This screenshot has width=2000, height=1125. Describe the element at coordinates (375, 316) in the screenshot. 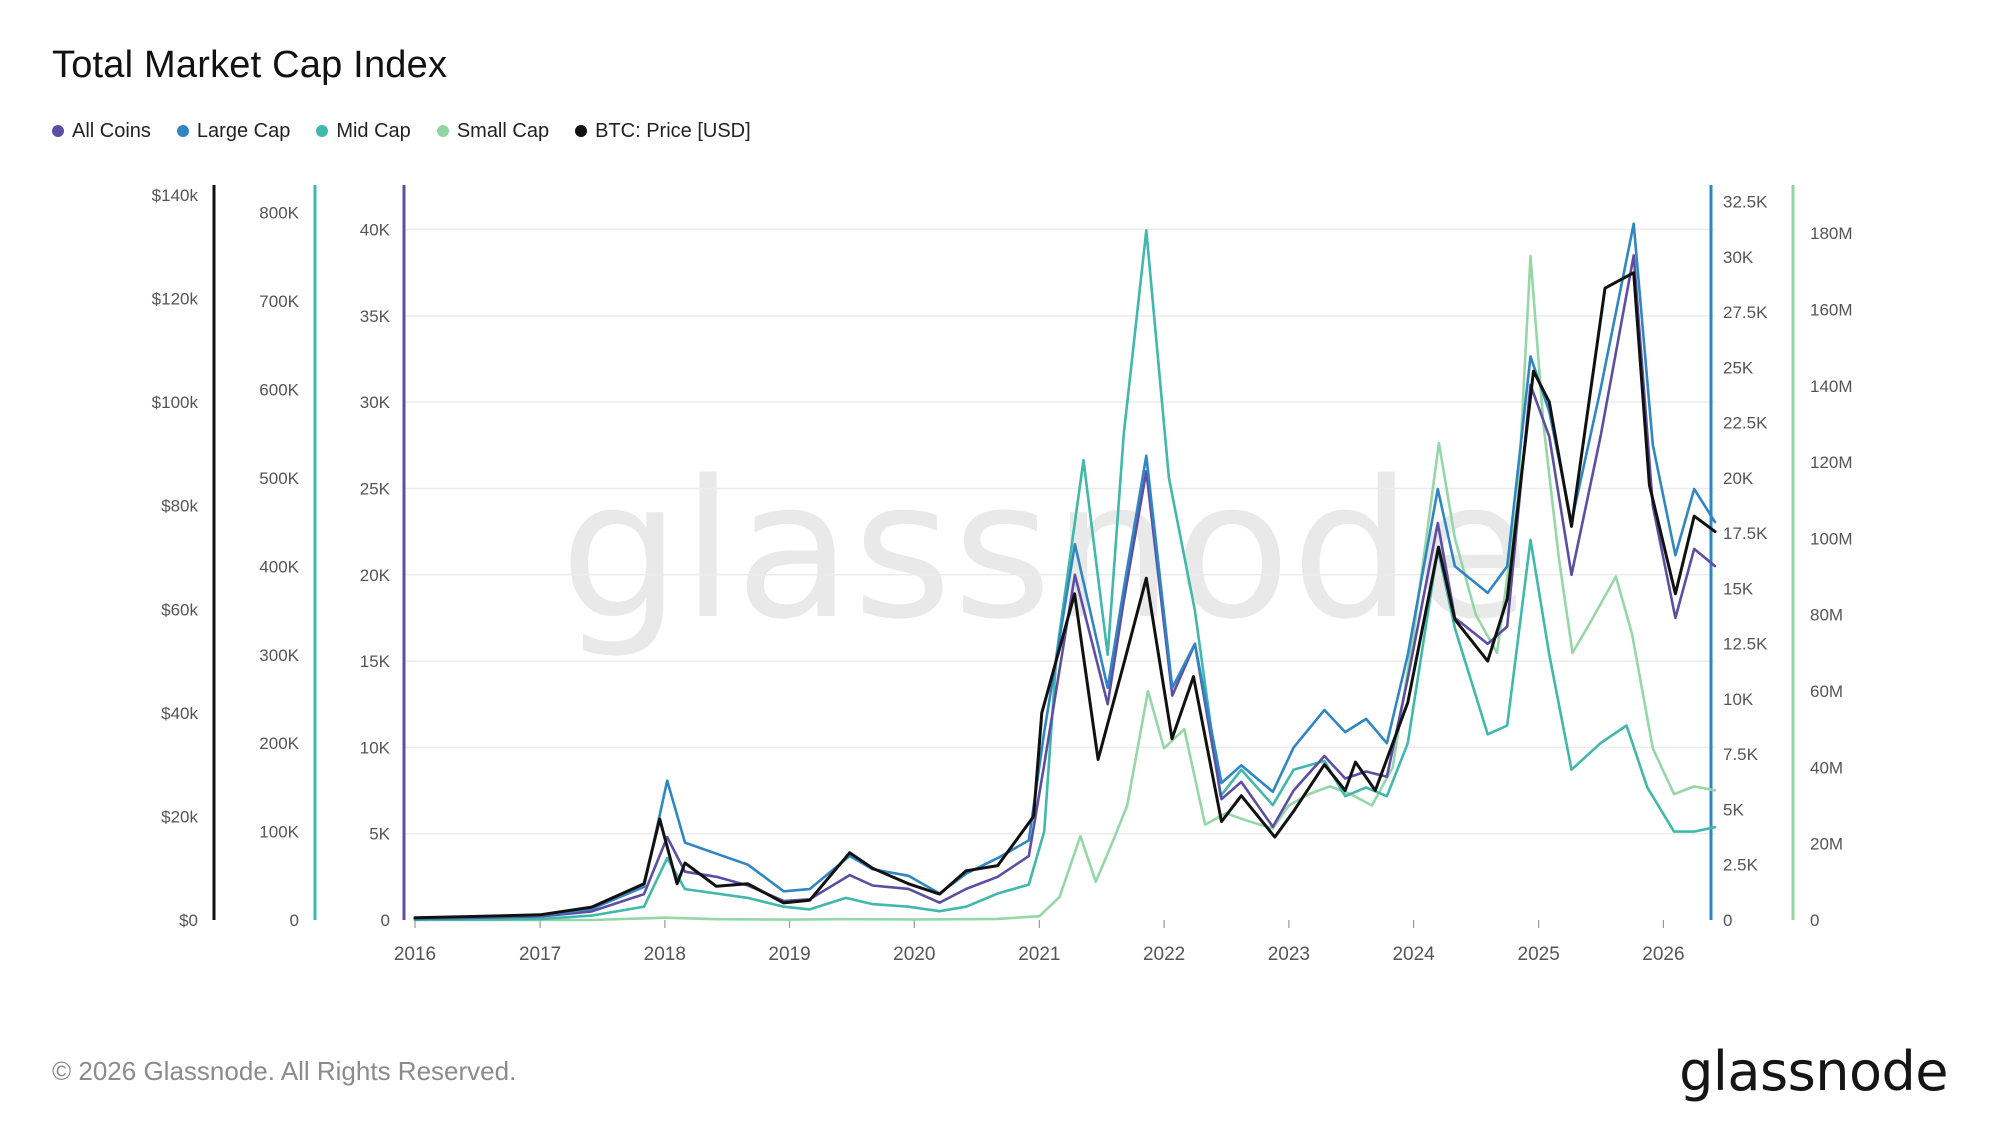

I see `tick-label-all: 35K` at that location.